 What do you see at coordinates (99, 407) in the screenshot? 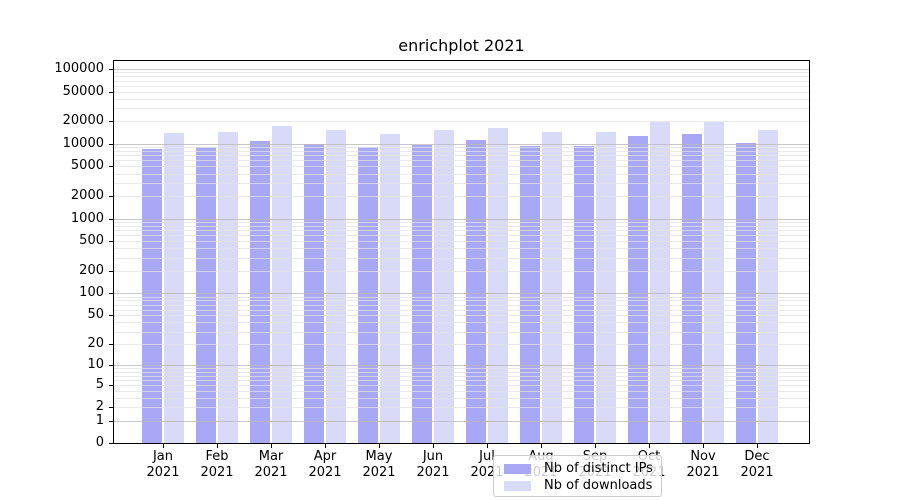
I see `y-tick-label: 2` at bounding box center [99, 407].